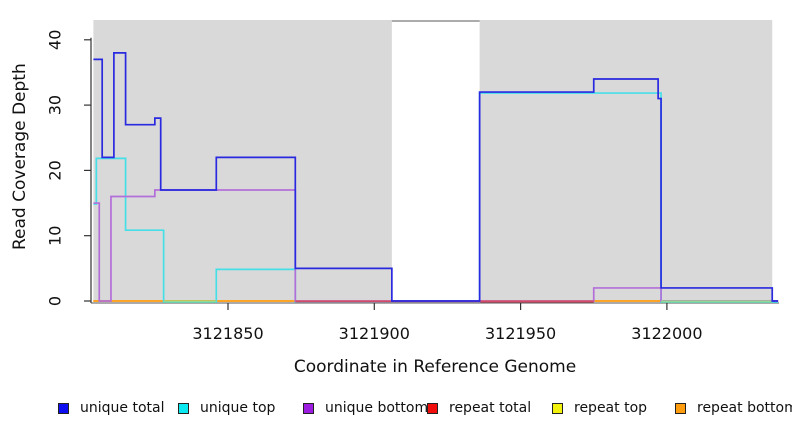 The height and width of the screenshot is (432, 792). I want to click on y-axis-title: Read Coverage Depth, so click(20, 156).